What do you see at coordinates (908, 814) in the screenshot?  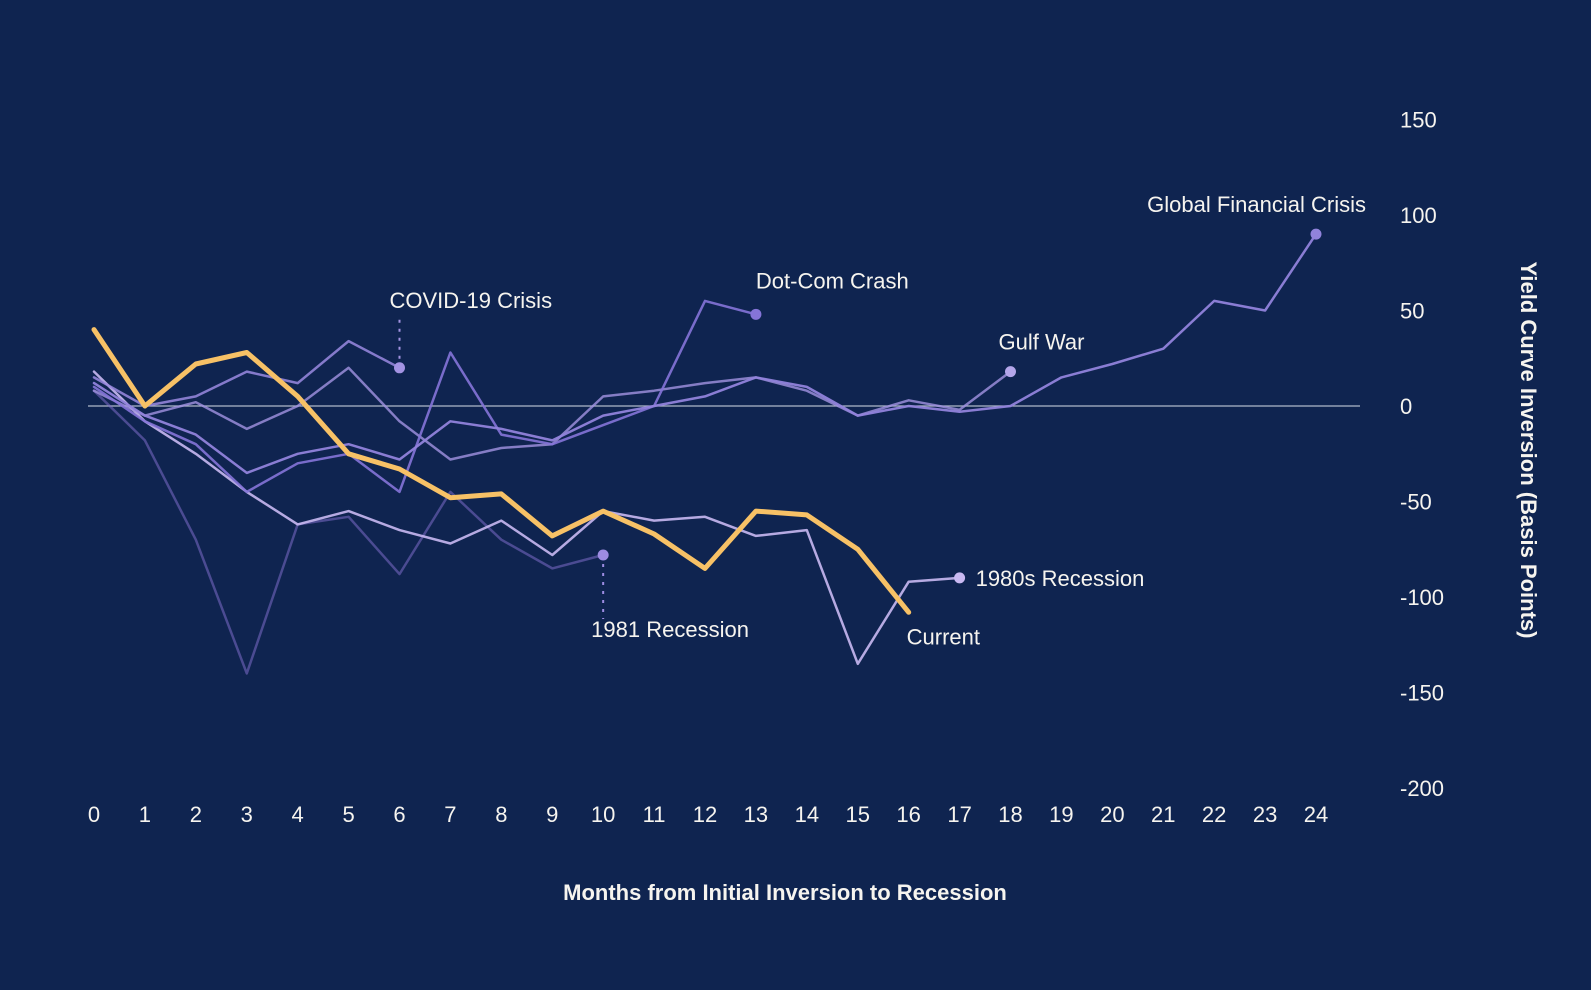 I see `x-tick-label: 16` at bounding box center [908, 814].